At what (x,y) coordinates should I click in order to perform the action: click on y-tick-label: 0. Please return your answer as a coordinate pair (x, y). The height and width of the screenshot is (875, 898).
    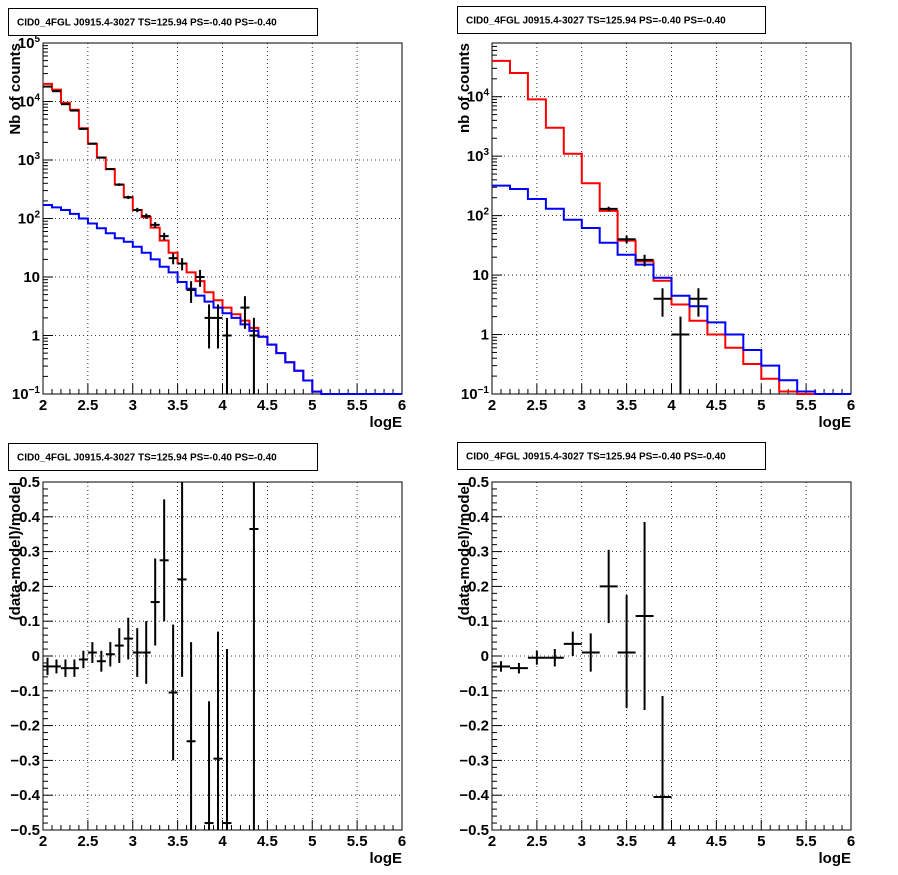
    Looking at the image, I should click on (485, 656).